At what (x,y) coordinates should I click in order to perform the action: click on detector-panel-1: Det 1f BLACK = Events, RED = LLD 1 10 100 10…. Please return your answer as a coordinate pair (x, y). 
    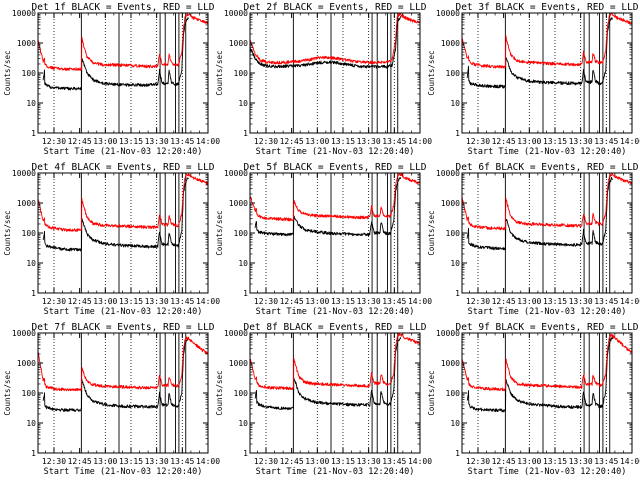
    Looking at the image, I should click on (111, 79).